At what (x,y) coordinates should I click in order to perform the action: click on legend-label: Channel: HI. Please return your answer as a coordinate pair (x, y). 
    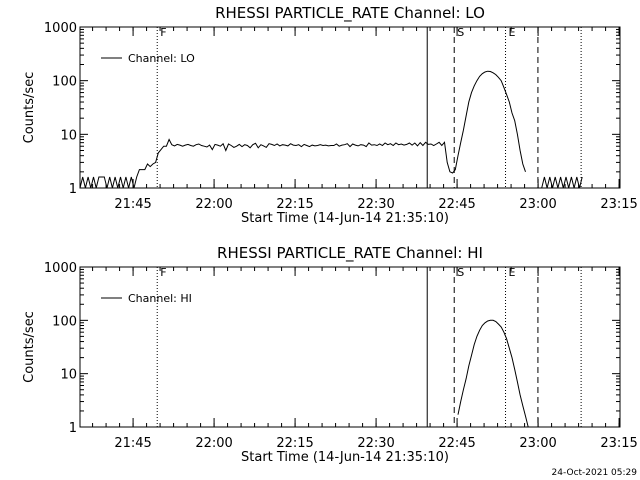
    Looking at the image, I should click on (160, 298).